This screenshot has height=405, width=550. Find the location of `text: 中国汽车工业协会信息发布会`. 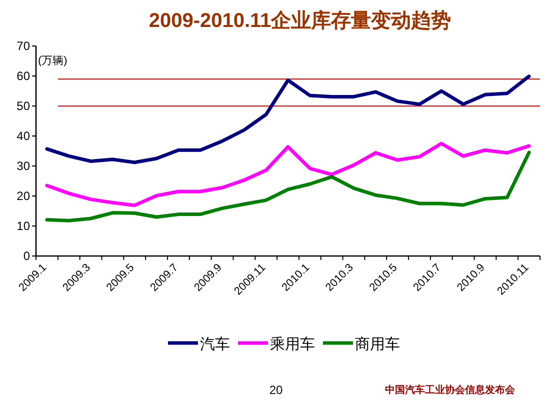

text: 中国汽车工业协会信息发布会 is located at coordinates (450, 390).